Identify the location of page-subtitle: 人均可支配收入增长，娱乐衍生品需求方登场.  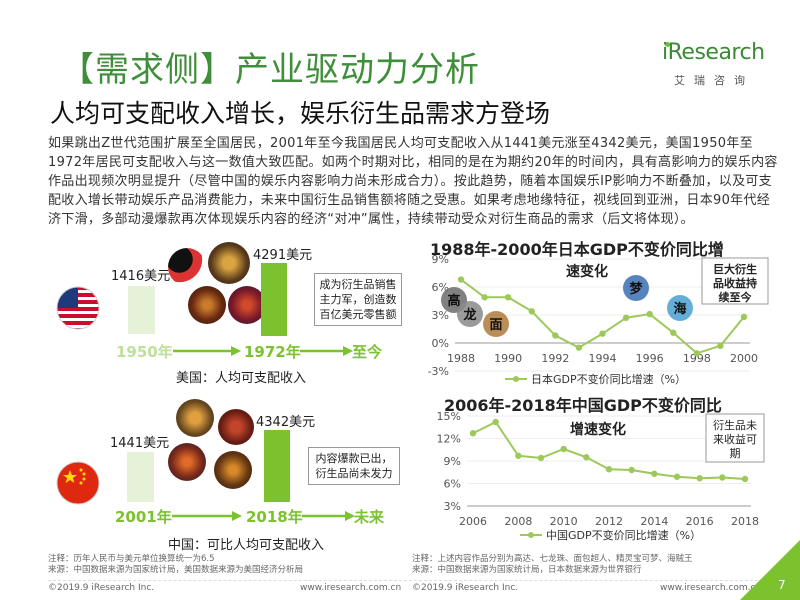
(300, 113).